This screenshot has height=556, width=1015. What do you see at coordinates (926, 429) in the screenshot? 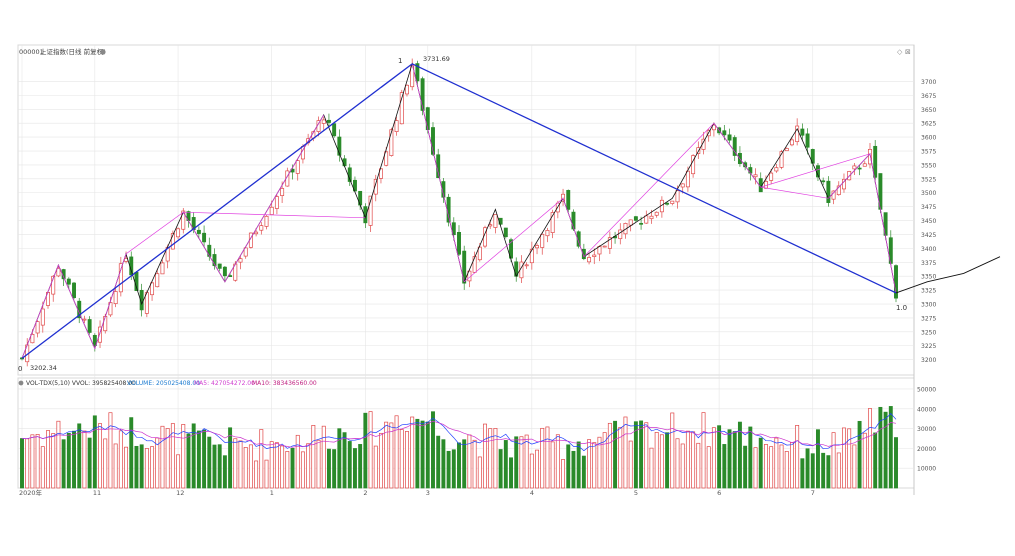
I see `volume-tick-label: 30000` at bounding box center [926, 429].